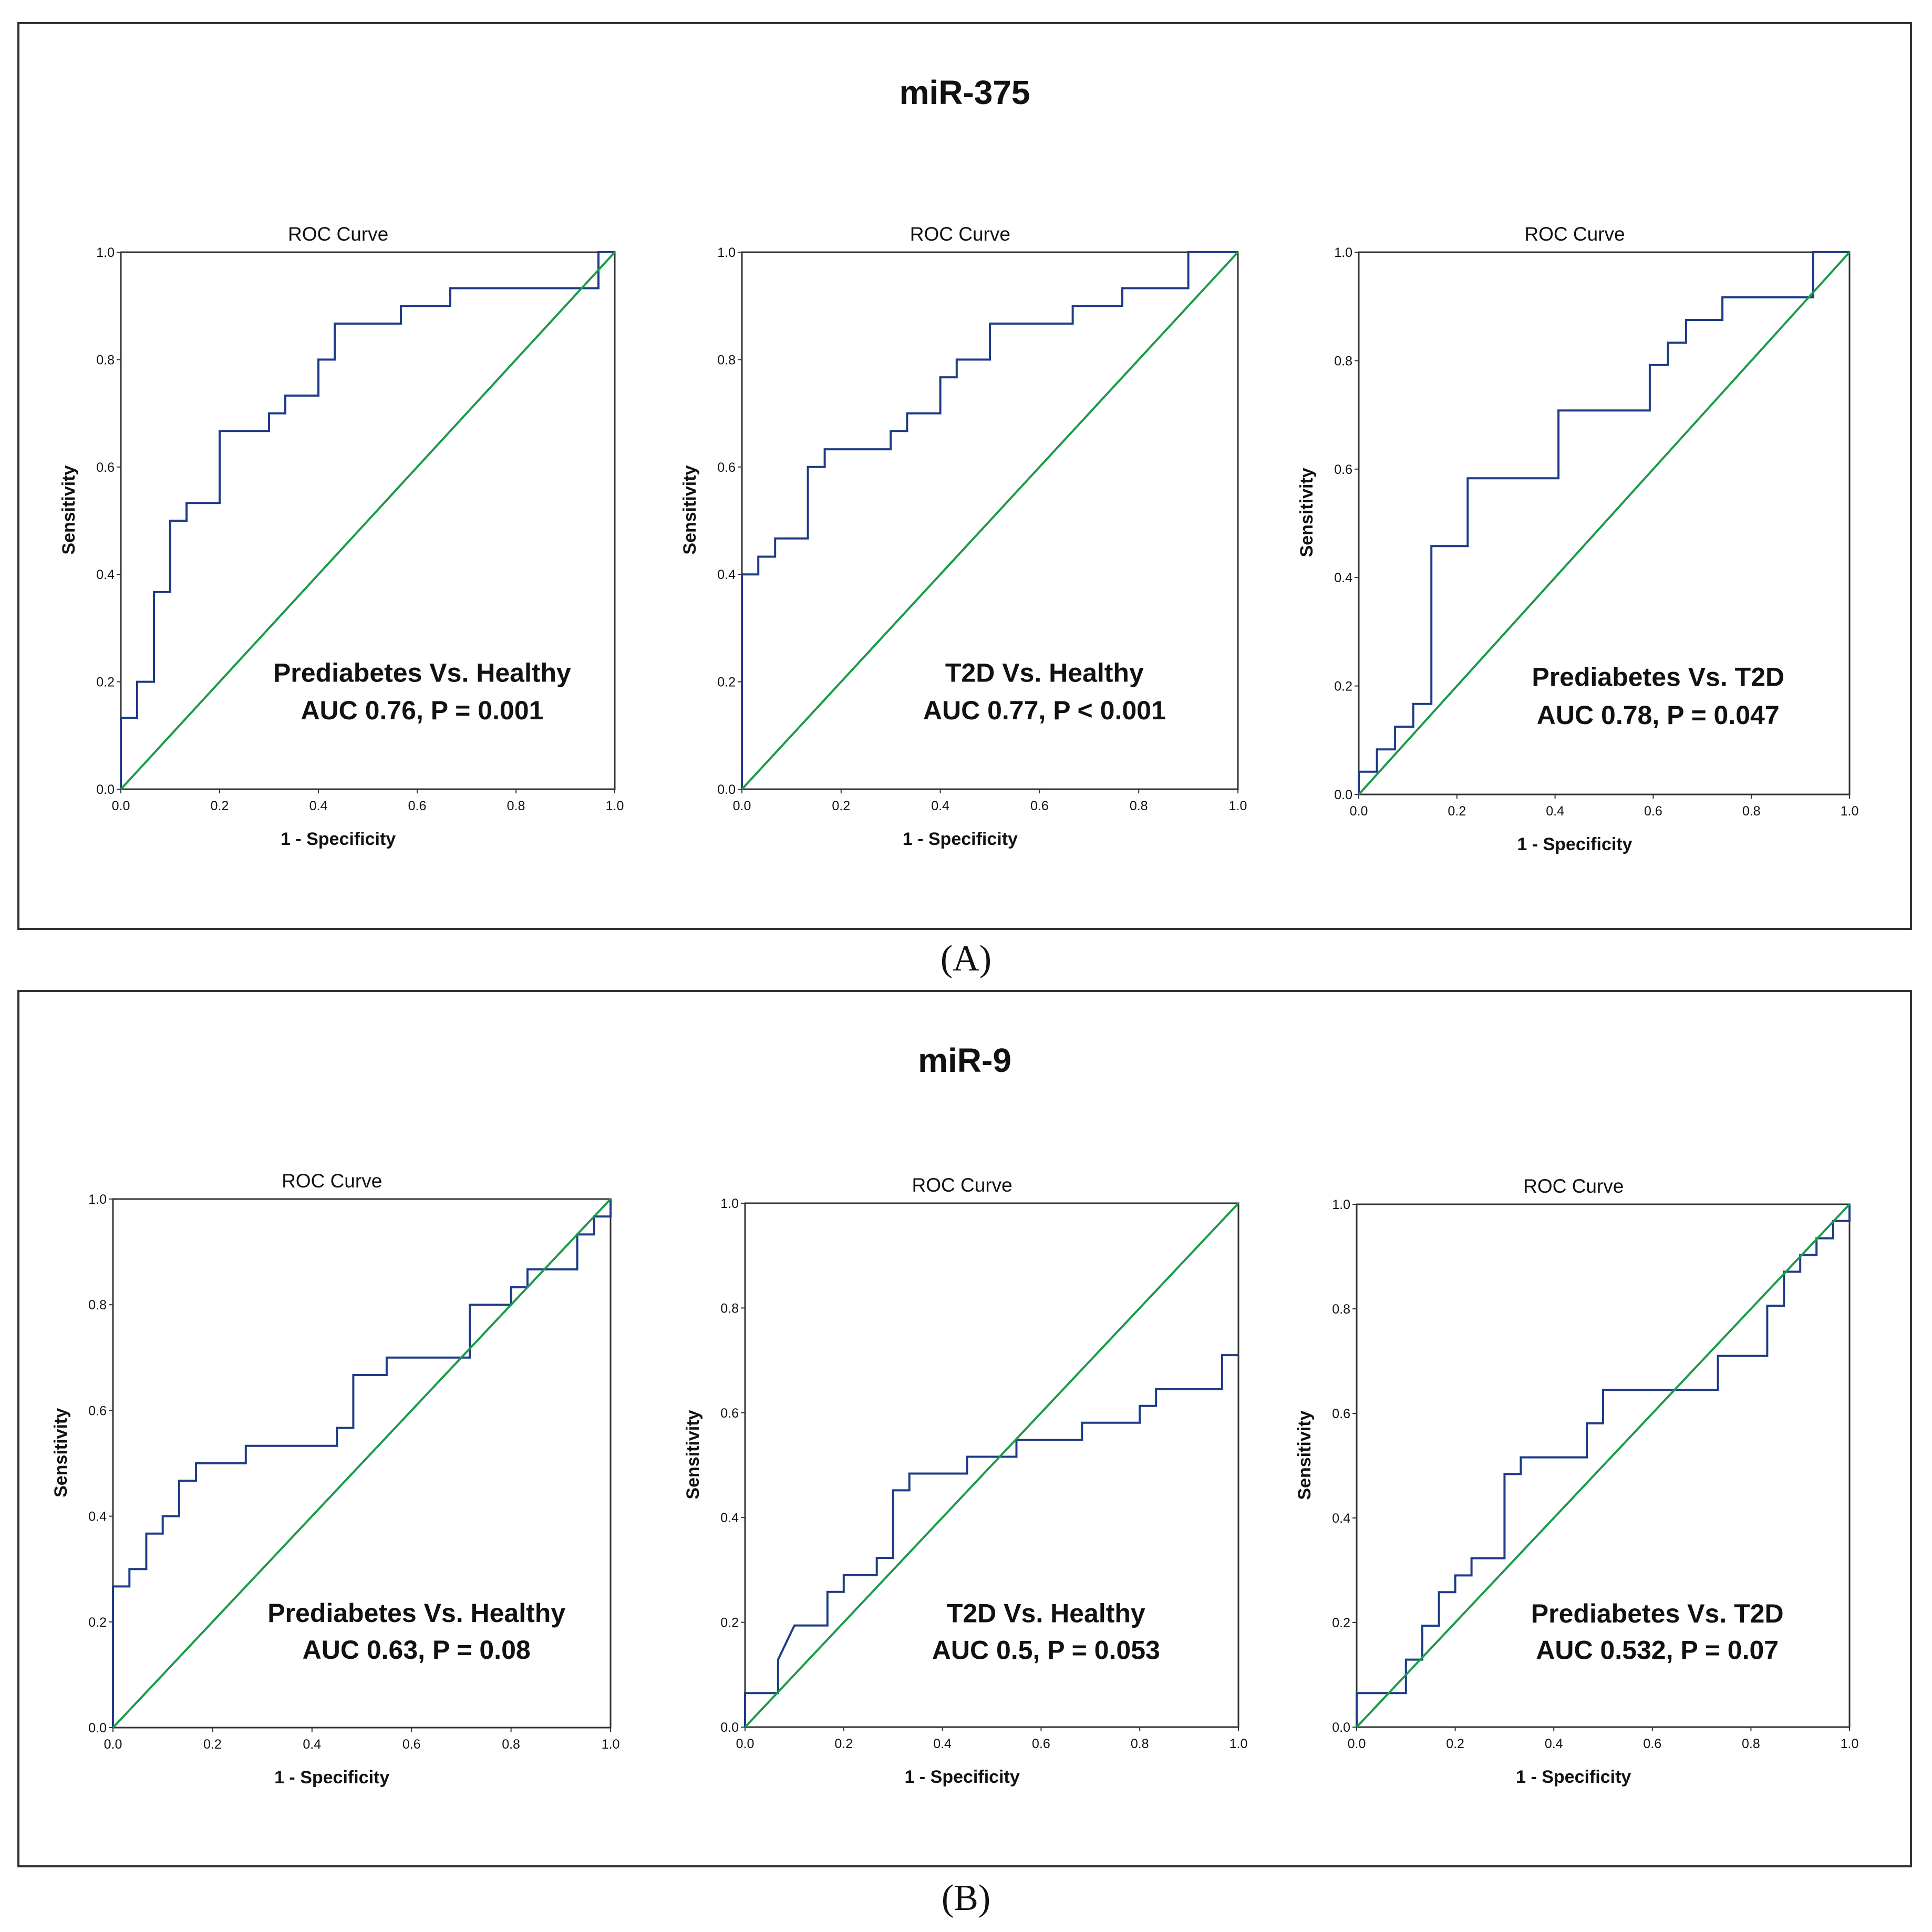 This screenshot has height=1932, width=1932. Describe the element at coordinates (966, 958) in the screenshot. I see `panel-a-letter: (A)` at that location.